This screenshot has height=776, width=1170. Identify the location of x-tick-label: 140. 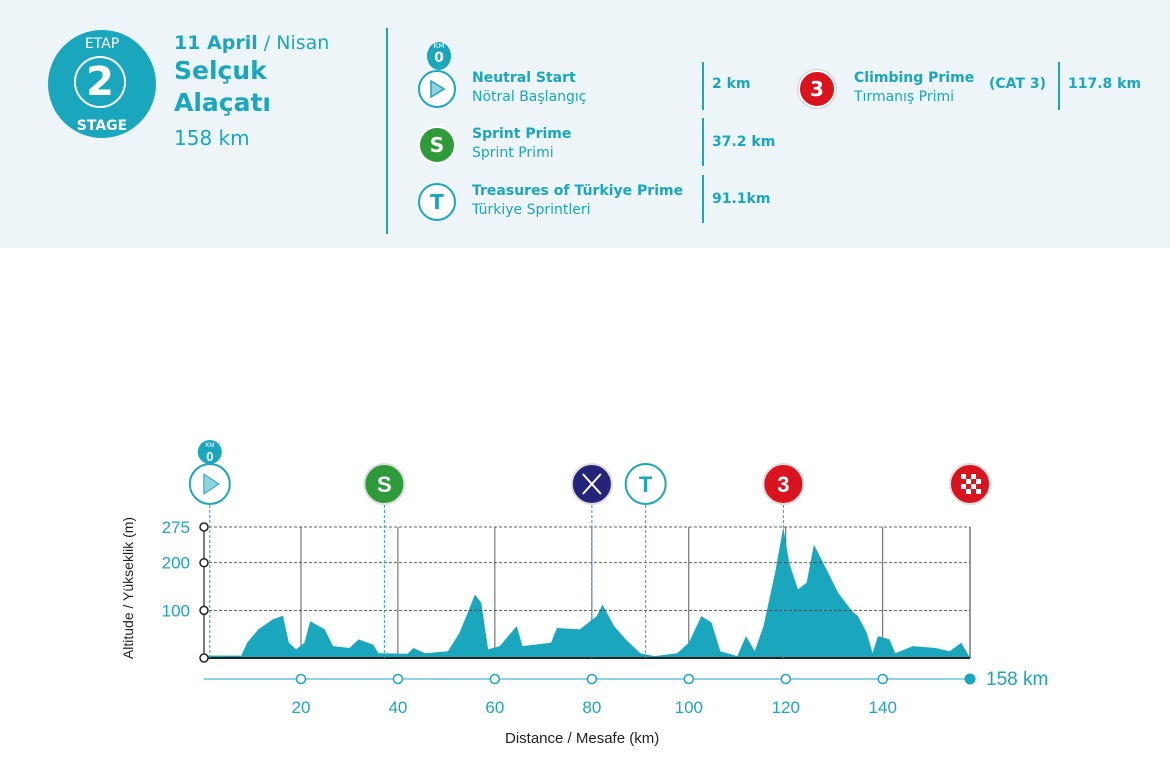
(883, 707).